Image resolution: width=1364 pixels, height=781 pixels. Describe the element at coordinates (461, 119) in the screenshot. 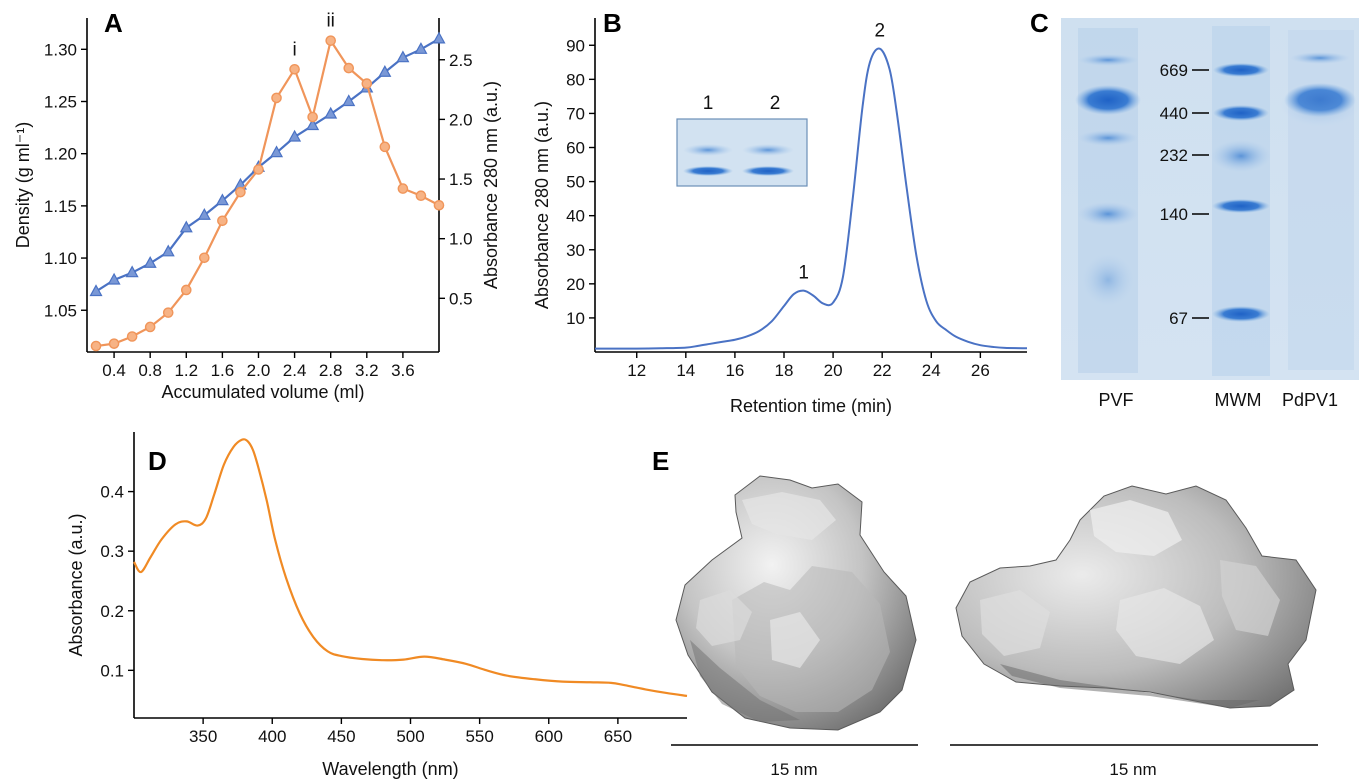

I see `y2-tick-label: 2.0` at that location.